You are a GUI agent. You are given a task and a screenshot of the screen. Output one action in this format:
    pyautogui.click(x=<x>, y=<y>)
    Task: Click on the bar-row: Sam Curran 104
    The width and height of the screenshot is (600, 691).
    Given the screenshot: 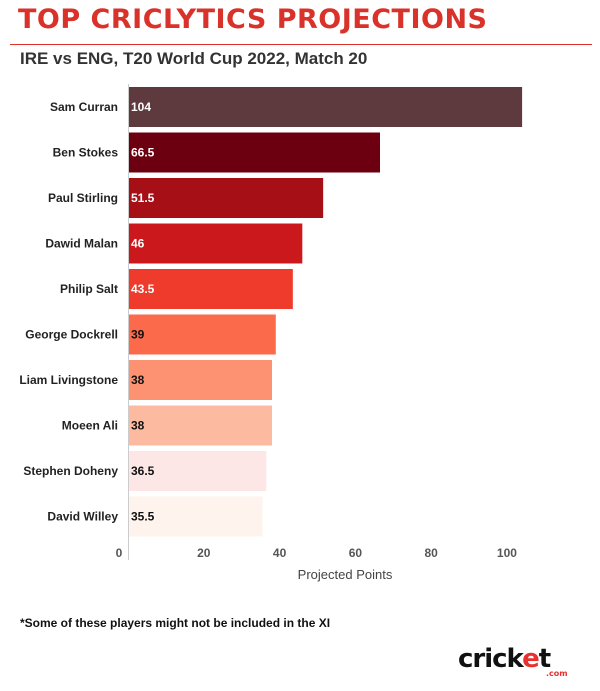 What is the action you would take?
    pyautogui.click(x=286, y=107)
    